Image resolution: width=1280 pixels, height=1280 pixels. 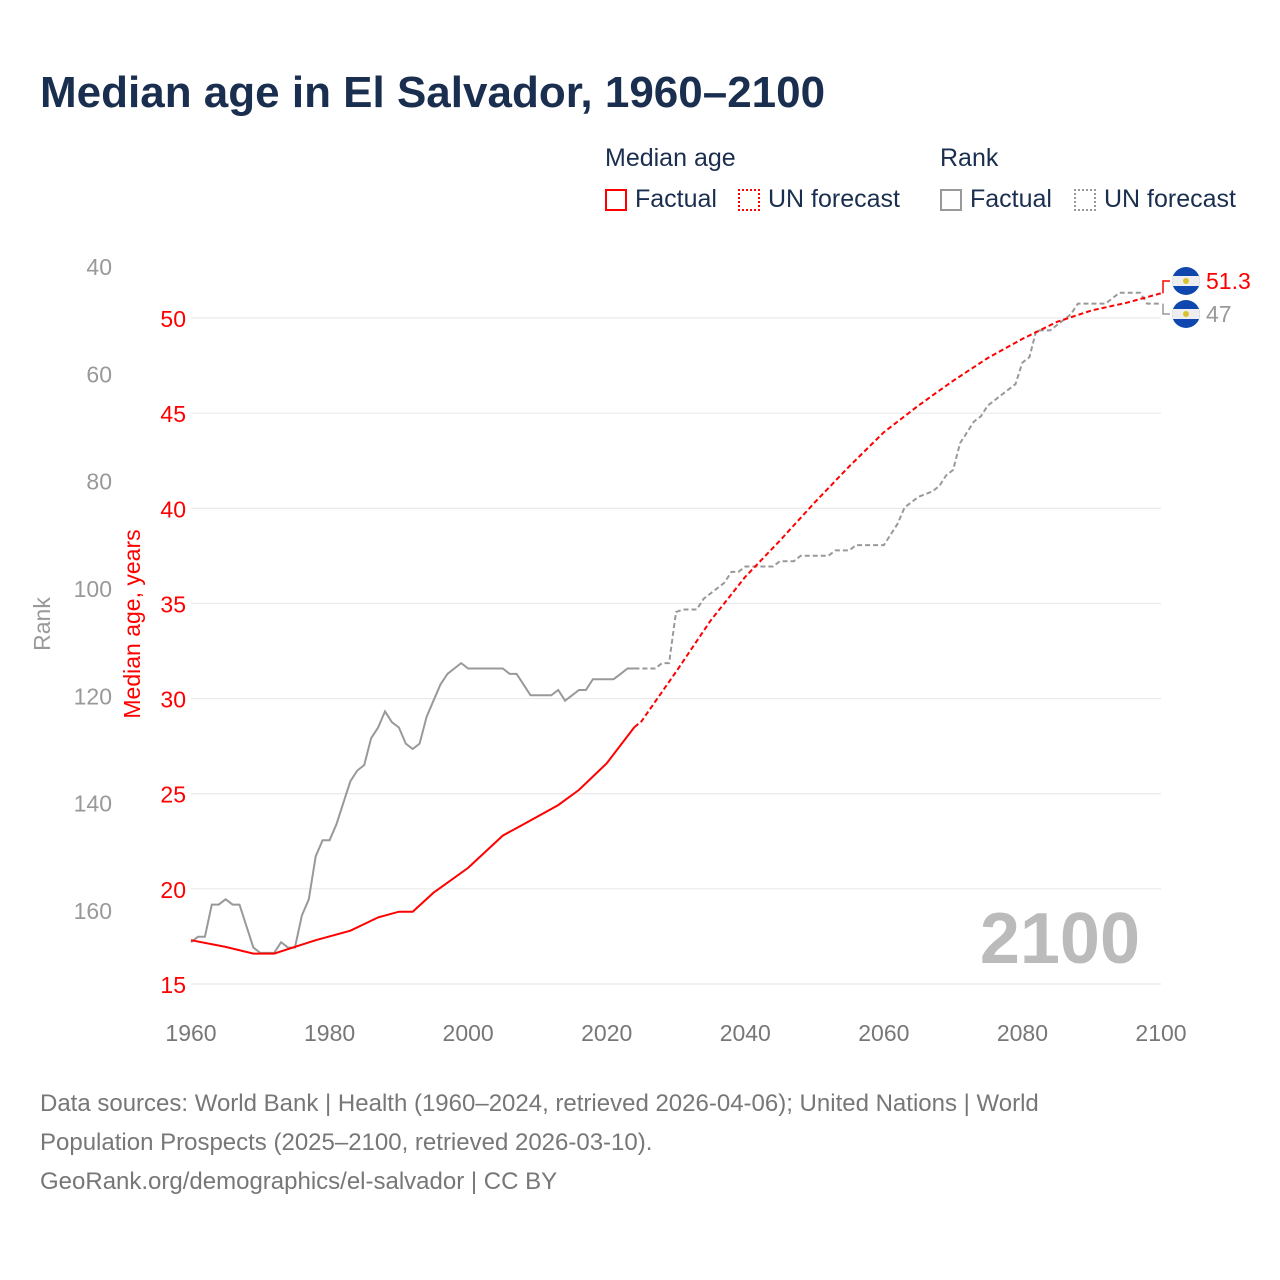 What do you see at coordinates (93, 589) in the screenshot?
I see `rank-tick-label: 100` at bounding box center [93, 589].